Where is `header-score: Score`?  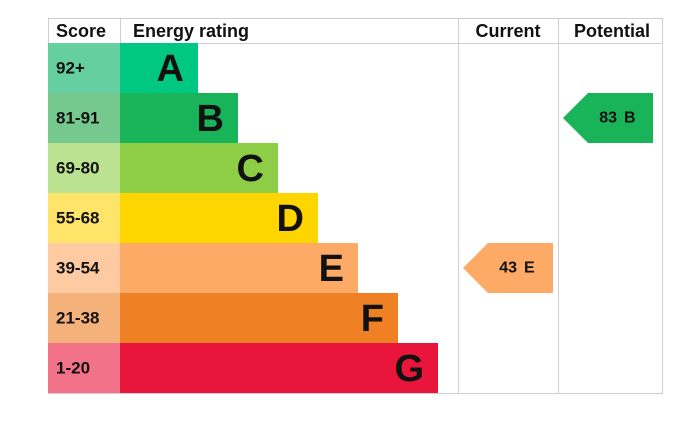
header-score: Score is located at coordinates (81, 31).